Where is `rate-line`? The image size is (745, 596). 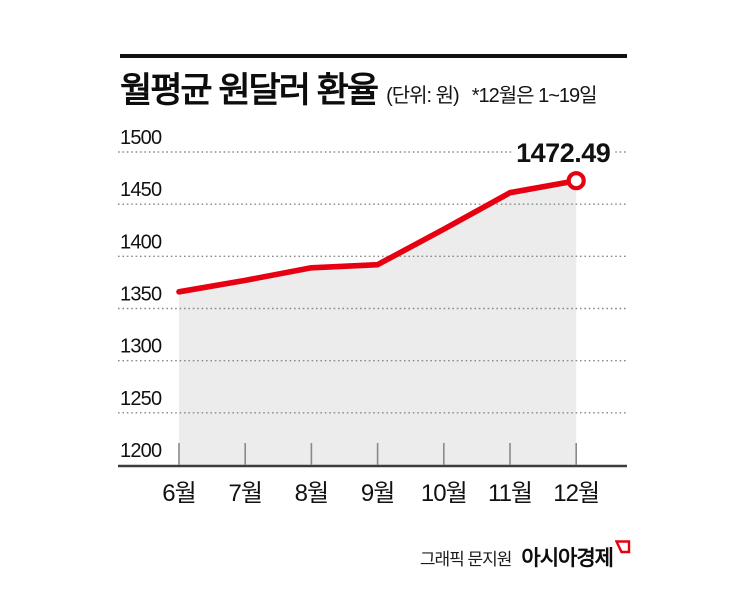 rate-line is located at coordinates (378, 236).